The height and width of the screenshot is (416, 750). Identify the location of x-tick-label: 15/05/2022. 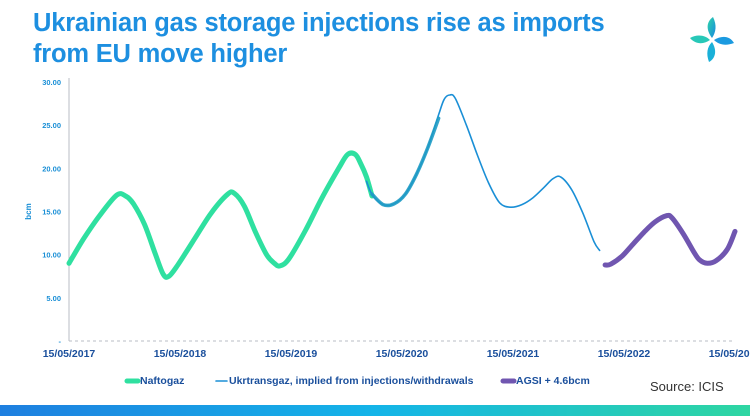
(624, 354).